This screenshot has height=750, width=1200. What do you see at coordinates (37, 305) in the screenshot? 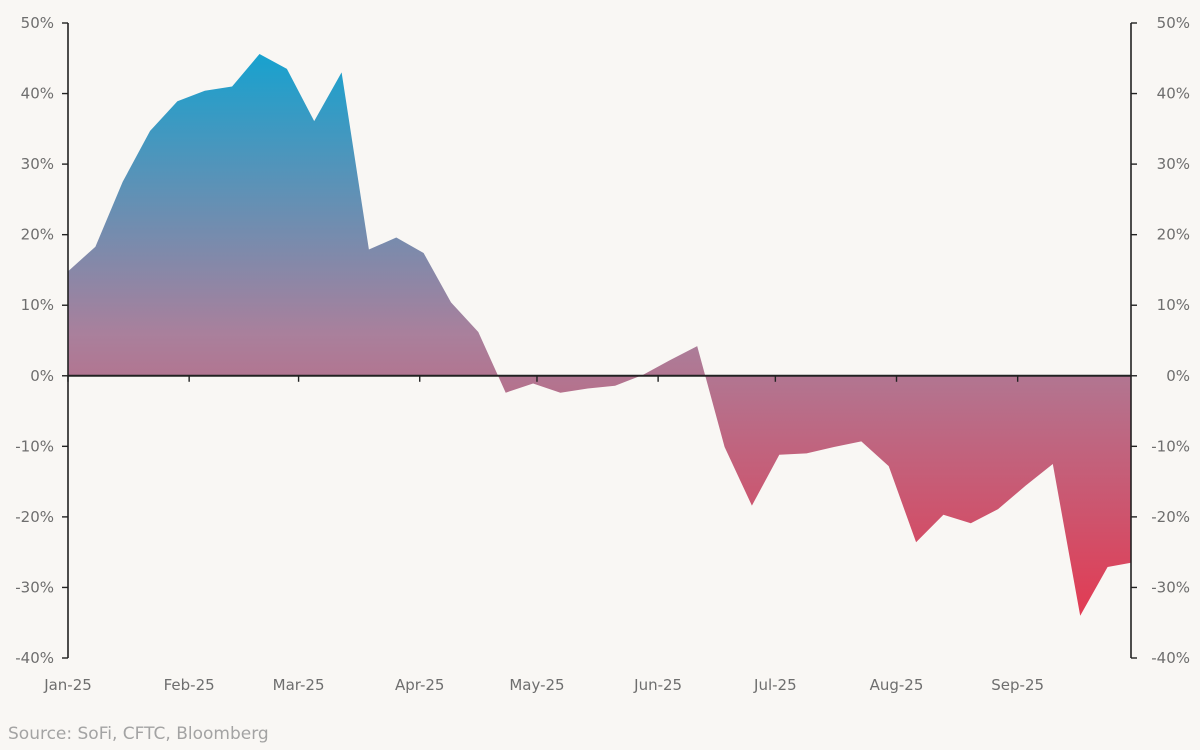
I see `y-tick-label-left: 10%` at bounding box center [37, 305].